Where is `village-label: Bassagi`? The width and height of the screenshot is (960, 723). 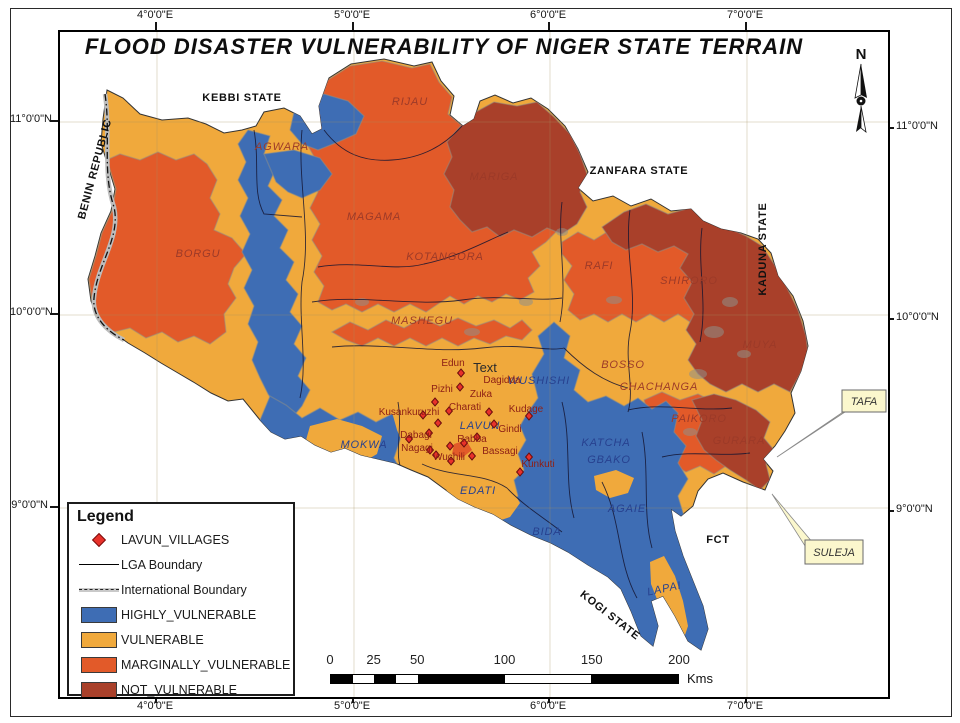 village-label: Bassagi is located at coordinates (500, 451).